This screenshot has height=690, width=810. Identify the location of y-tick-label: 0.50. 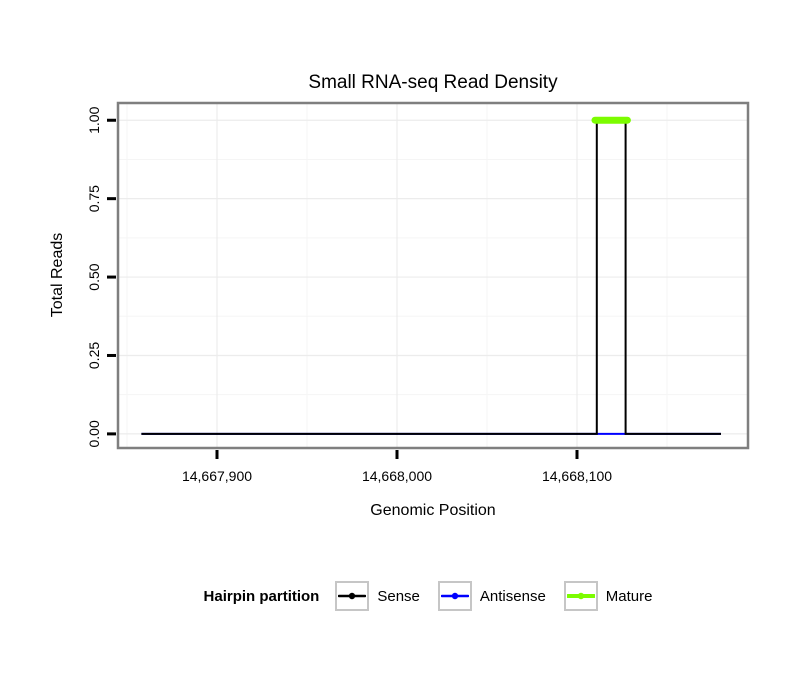
(94, 276).